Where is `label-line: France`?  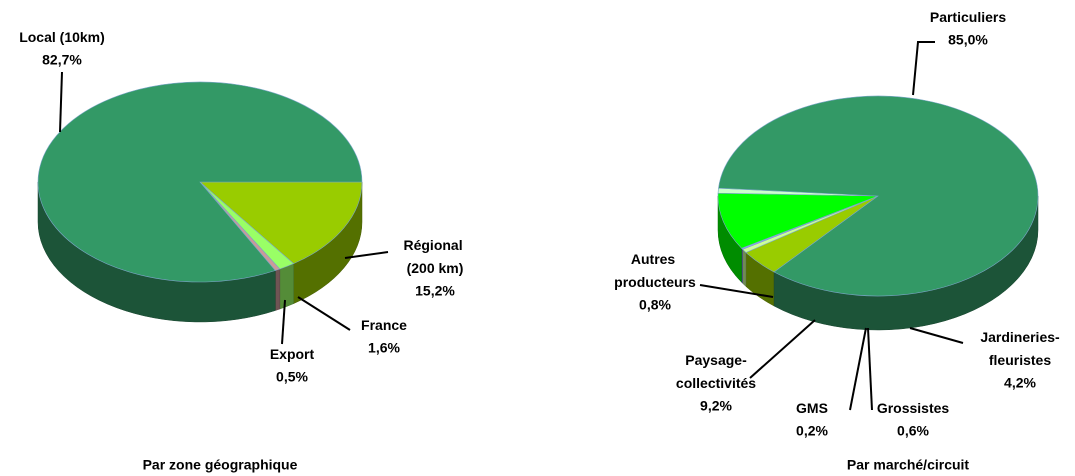 label-line: France is located at coordinates (384, 325).